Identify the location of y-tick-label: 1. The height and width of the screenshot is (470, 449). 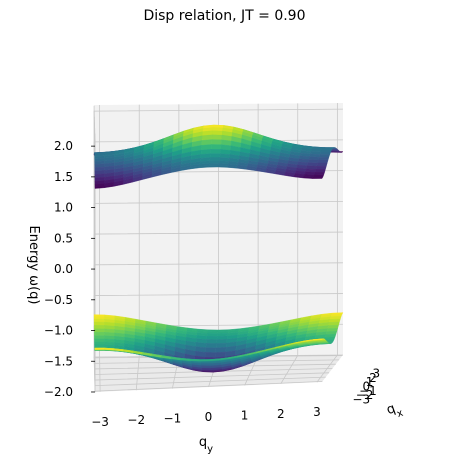
(245, 415).